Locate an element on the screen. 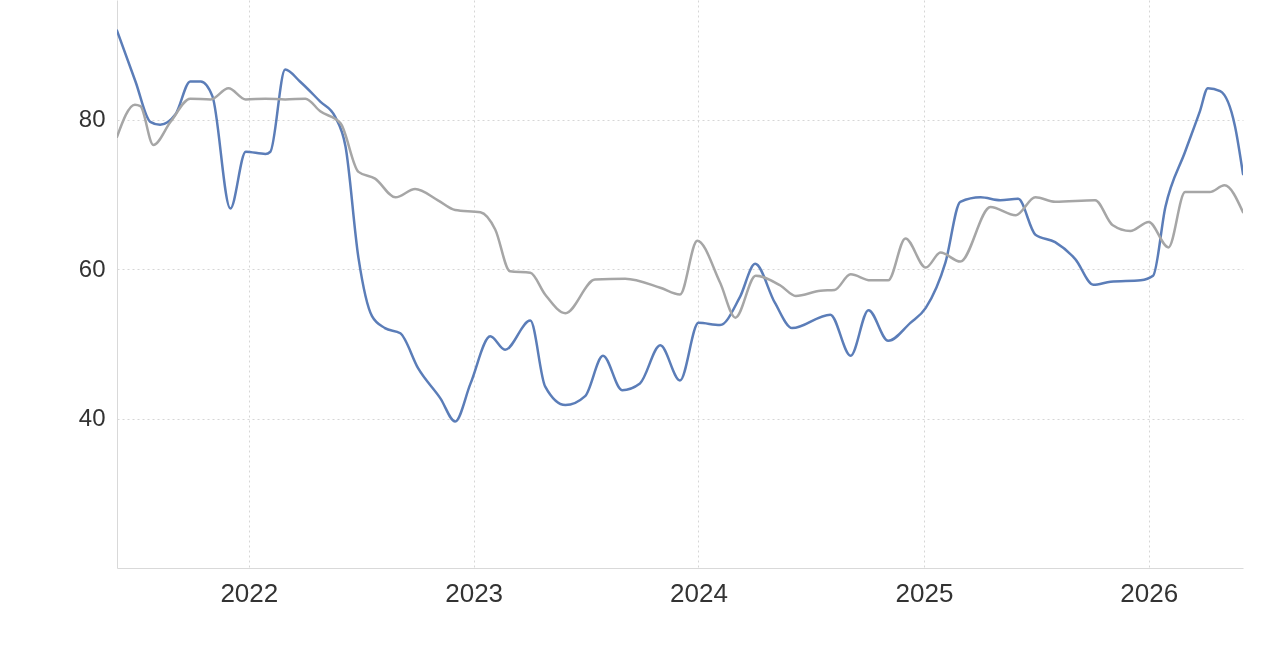 This screenshot has height=666, width=1270. y-tick-label: 80 is located at coordinates (92, 119).